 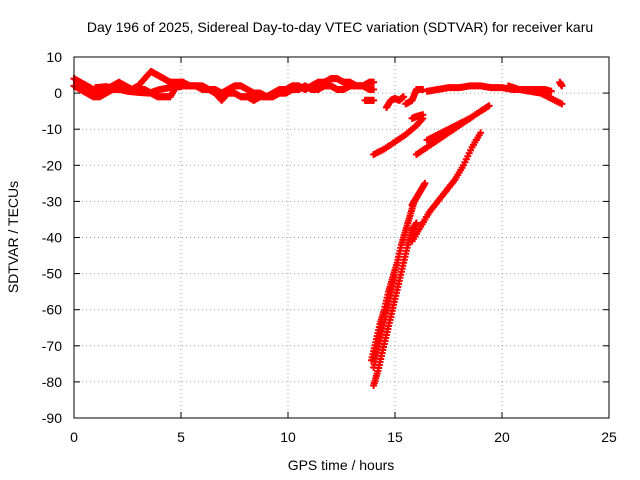 What do you see at coordinates (54, 57) in the screenshot?
I see `y-tick-label: 10` at bounding box center [54, 57].